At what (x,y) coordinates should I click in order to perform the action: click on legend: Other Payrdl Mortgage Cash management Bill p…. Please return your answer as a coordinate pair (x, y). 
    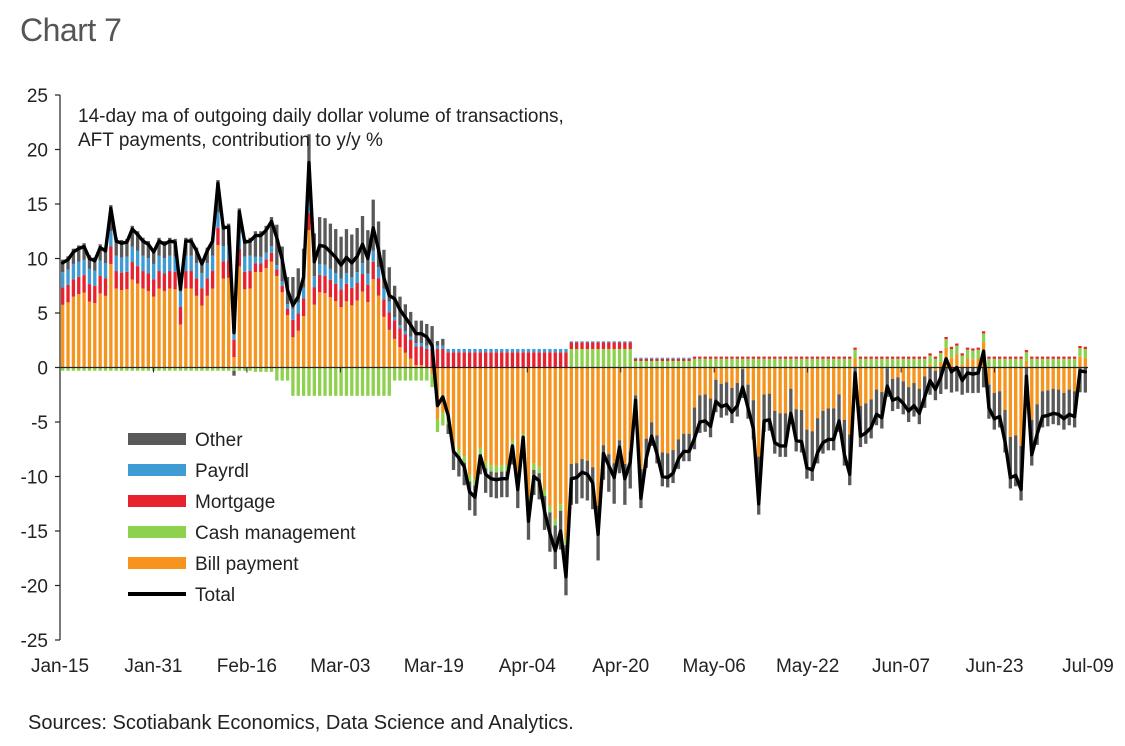
    Looking at the image, I should click on (242, 518).